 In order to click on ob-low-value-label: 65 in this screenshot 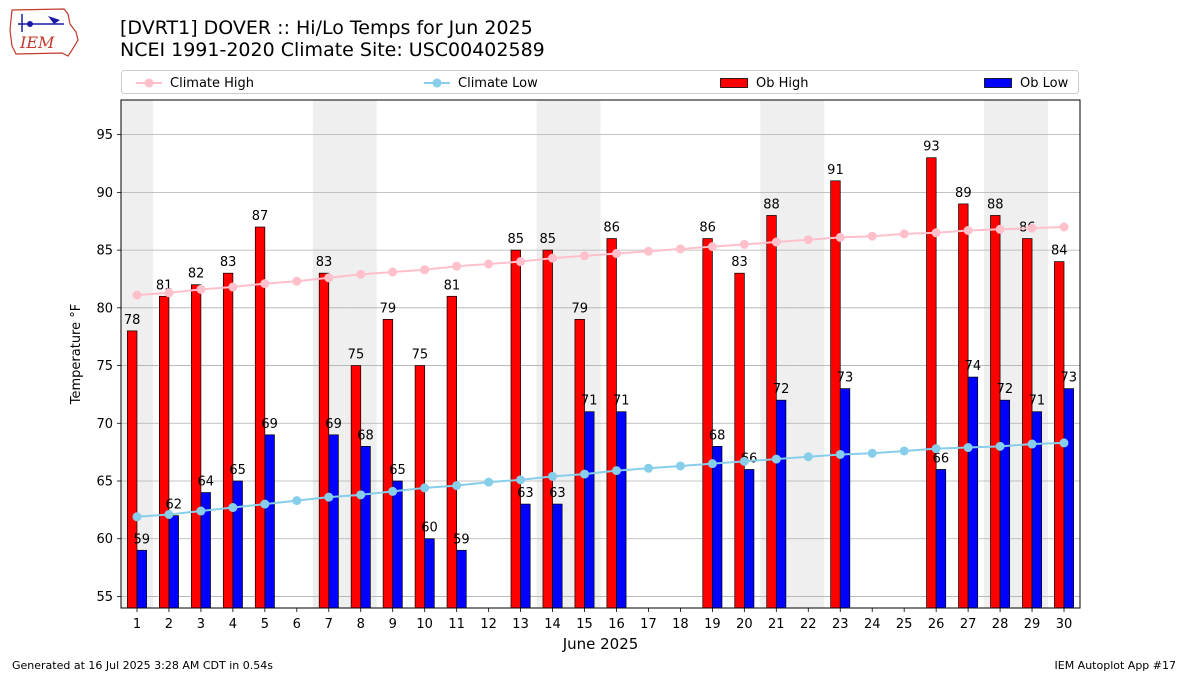, I will do `click(237, 470)`.